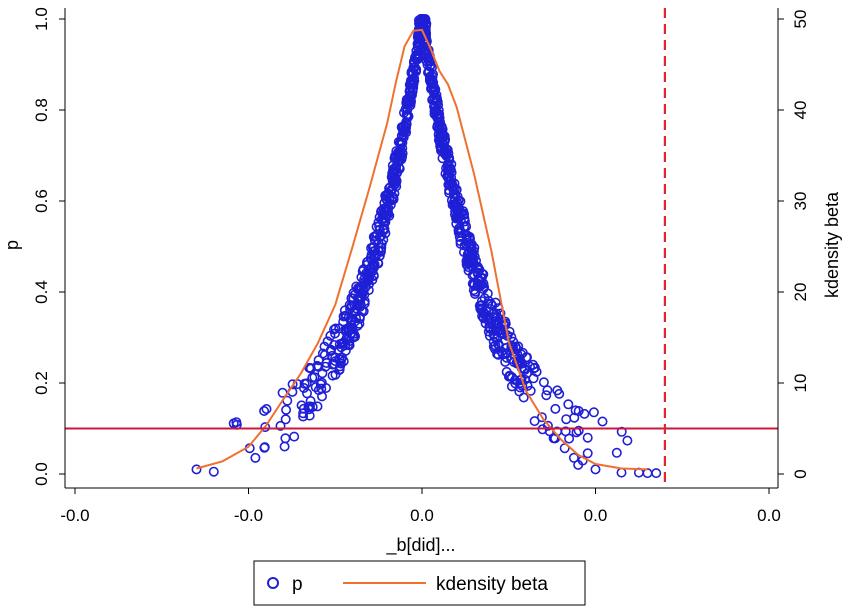 The width and height of the screenshot is (851, 610). I want to click on y-left-tick-label: 0.0, so click(41, 474).